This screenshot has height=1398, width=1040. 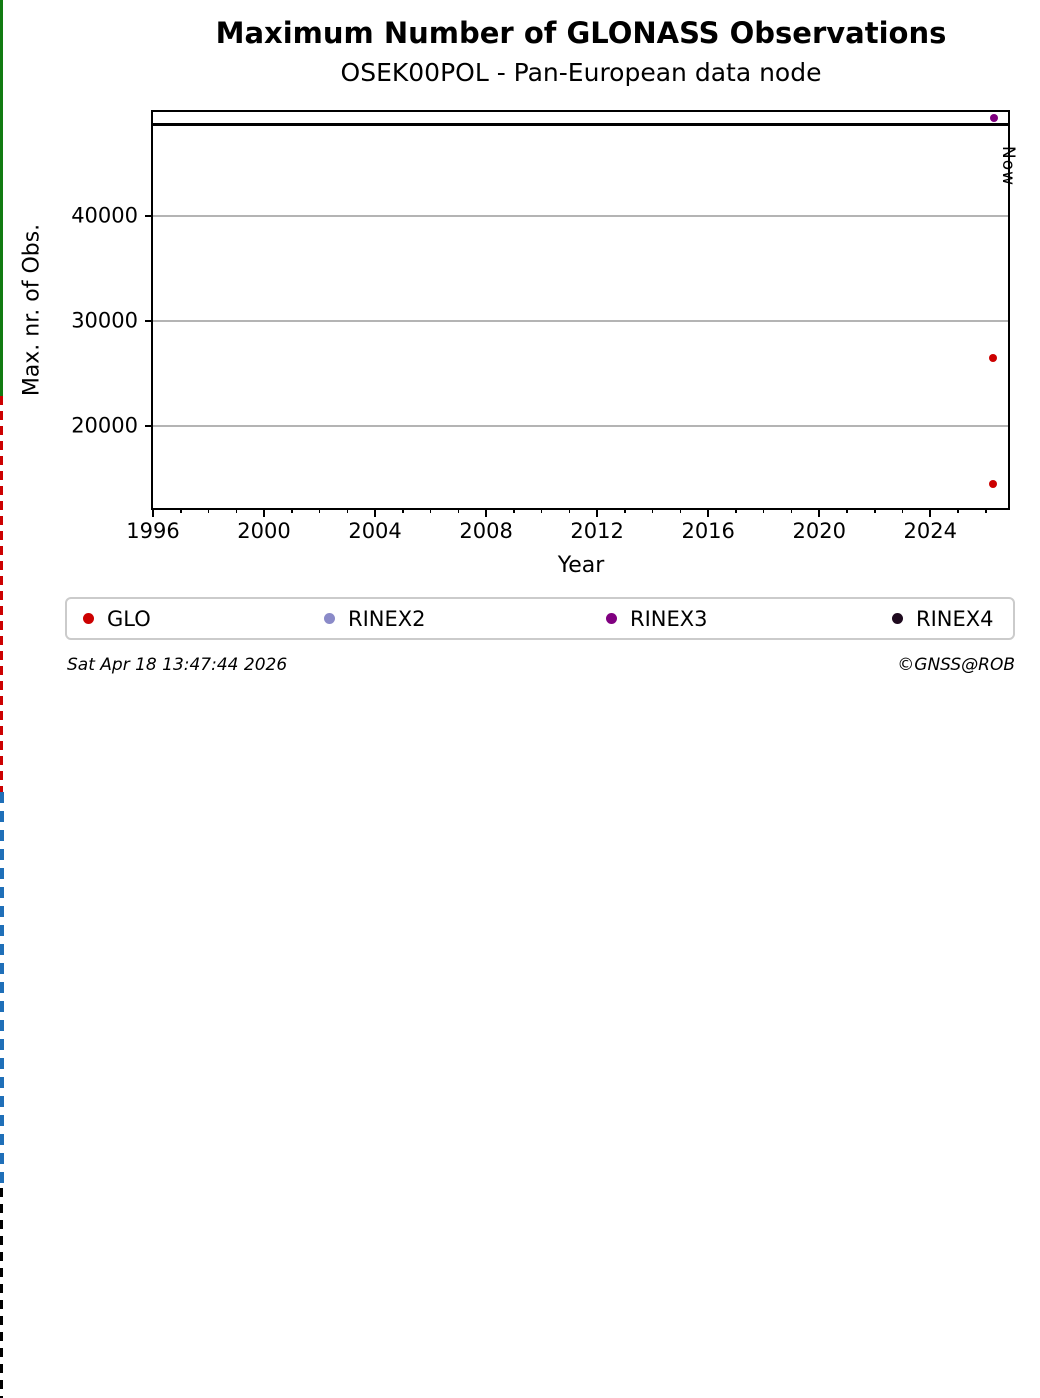 I want to click on x-tick-label: 2020, so click(x=819, y=531).